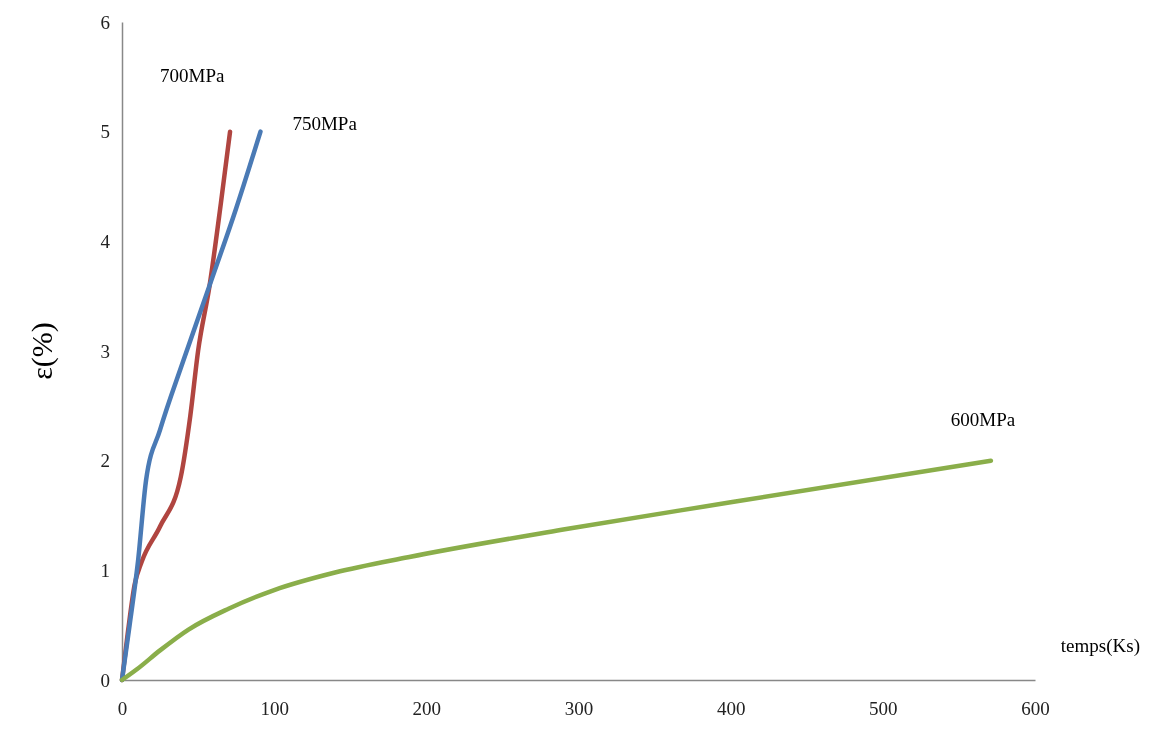  What do you see at coordinates (579, 709) in the screenshot?
I see `x-tick-label: 300` at bounding box center [579, 709].